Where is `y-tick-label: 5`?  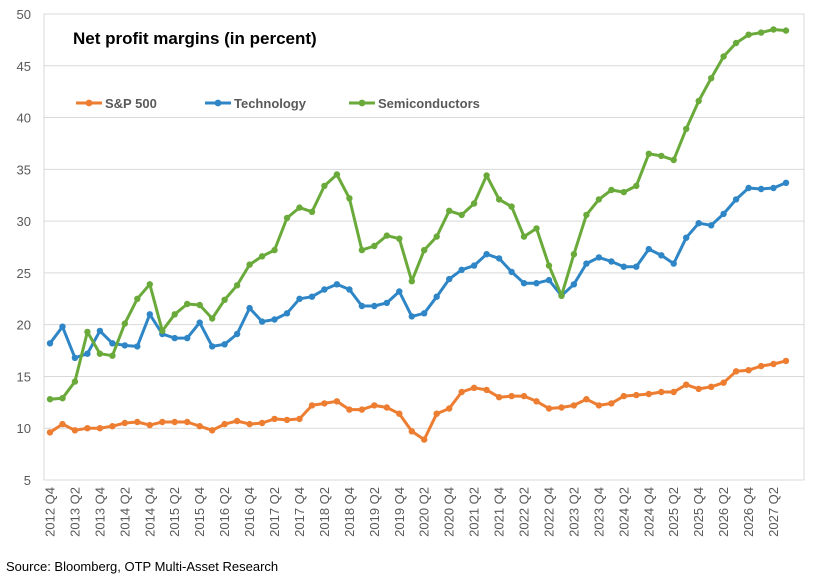 y-tick-label: 5 is located at coordinates (27, 480).